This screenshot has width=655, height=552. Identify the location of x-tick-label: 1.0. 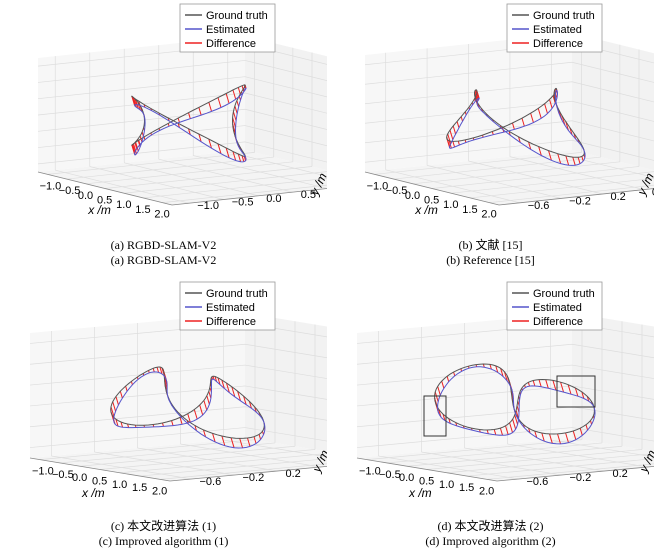
(446, 485).